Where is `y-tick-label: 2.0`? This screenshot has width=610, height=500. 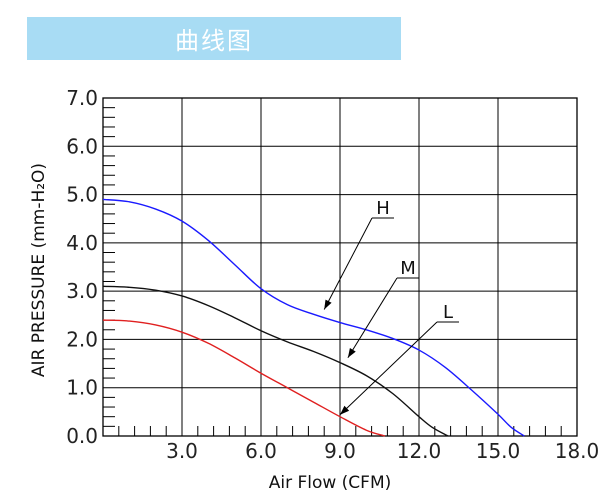 y-tick-label: 2.0 is located at coordinates (82, 339).